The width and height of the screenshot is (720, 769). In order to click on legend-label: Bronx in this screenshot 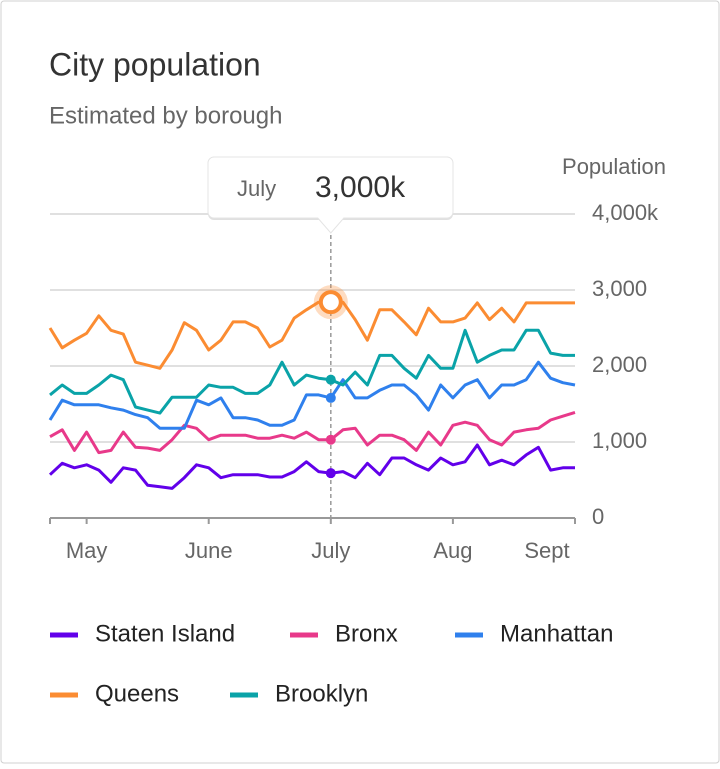, I will do `click(366, 633)`.